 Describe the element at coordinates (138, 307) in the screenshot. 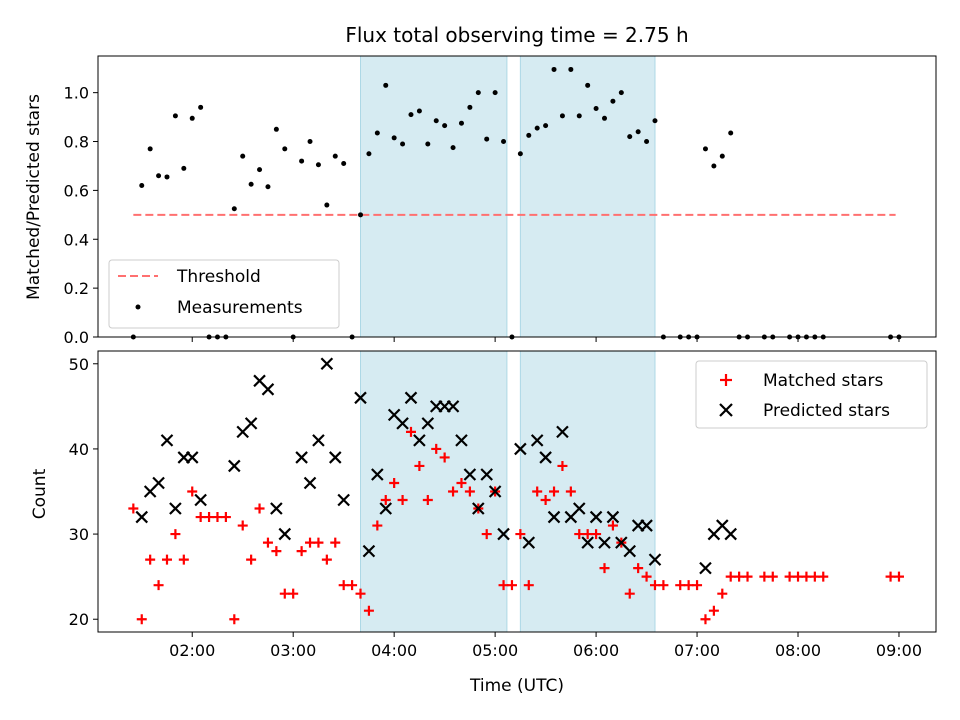

I see `legend-measurement-swatch` at that location.